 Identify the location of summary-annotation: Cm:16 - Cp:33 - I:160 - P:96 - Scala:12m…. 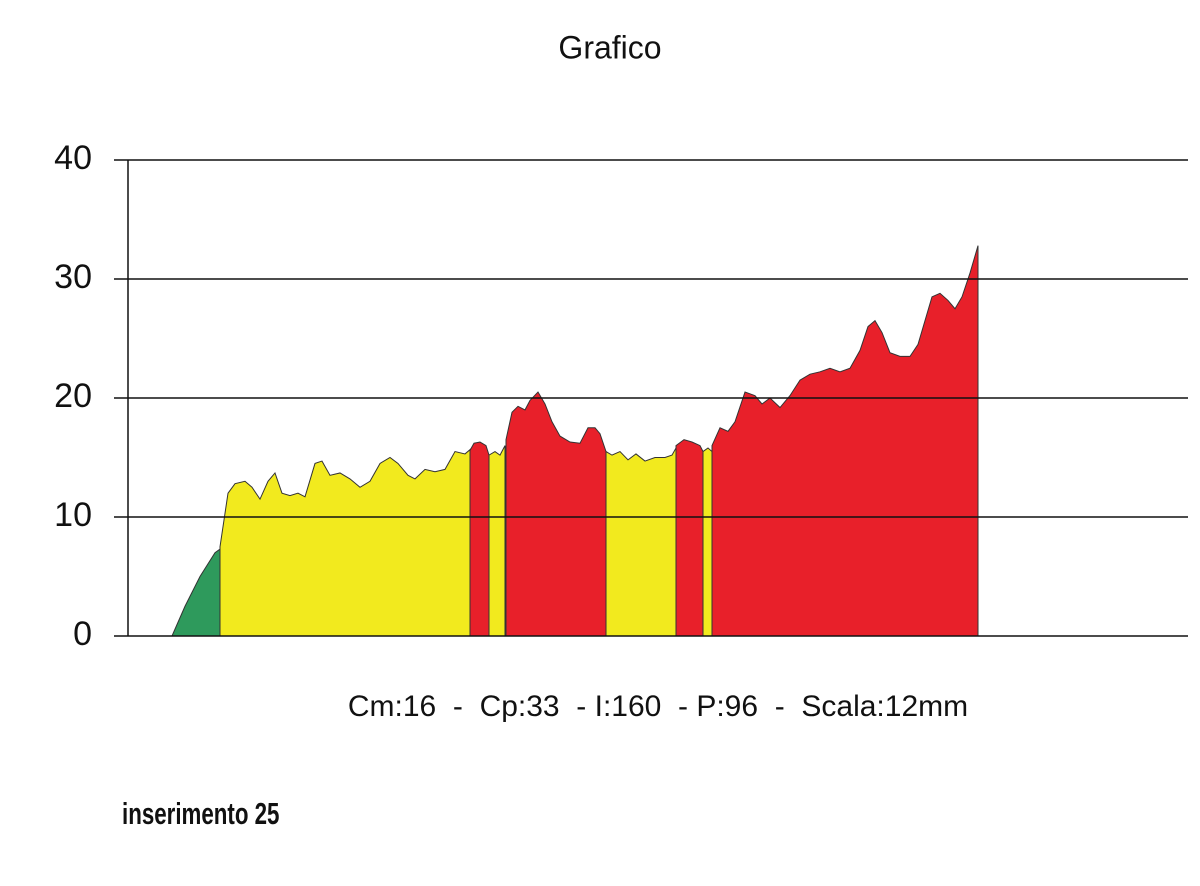
(658, 706).